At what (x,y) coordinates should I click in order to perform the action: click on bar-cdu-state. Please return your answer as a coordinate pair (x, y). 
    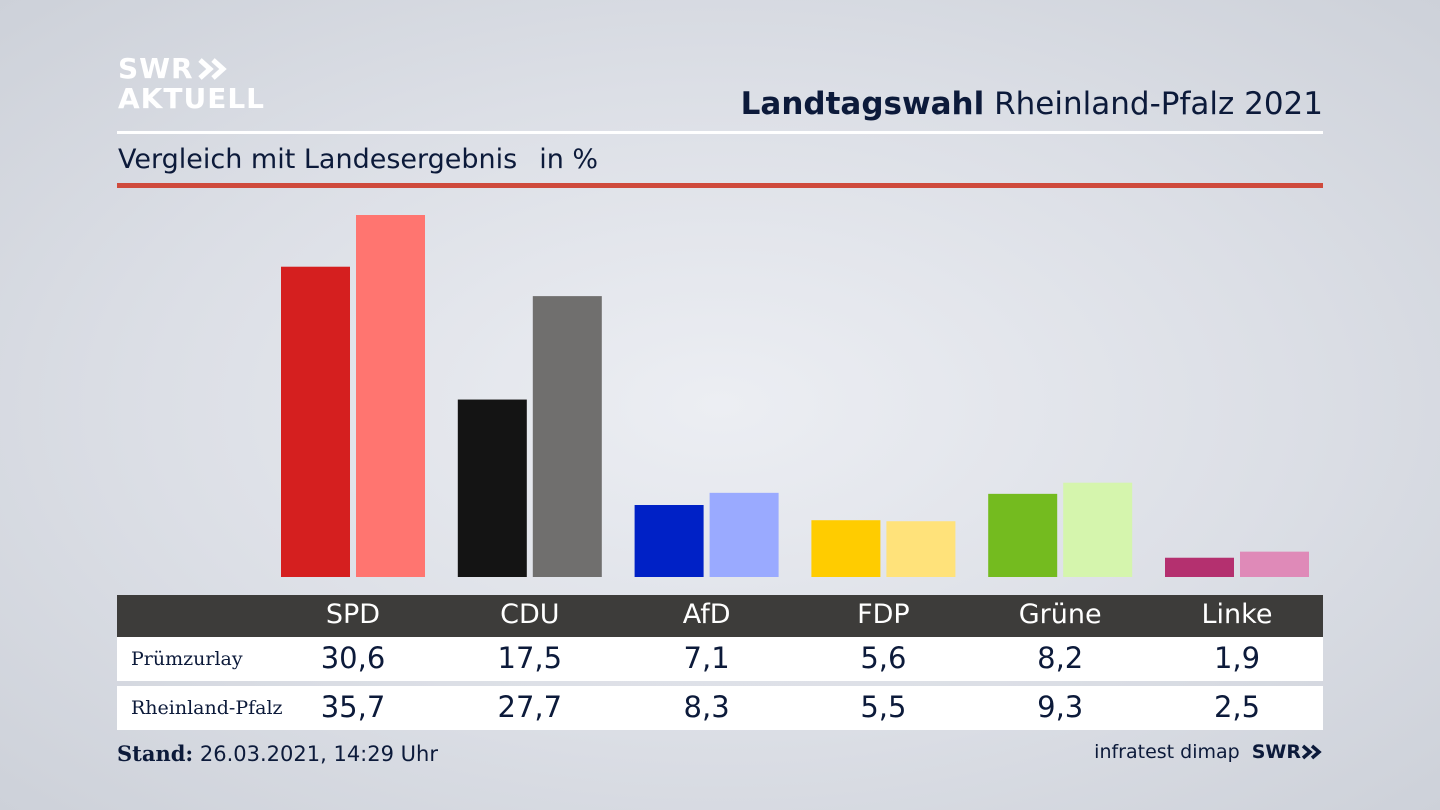
    Looking at the image, I should click on (567, 436).